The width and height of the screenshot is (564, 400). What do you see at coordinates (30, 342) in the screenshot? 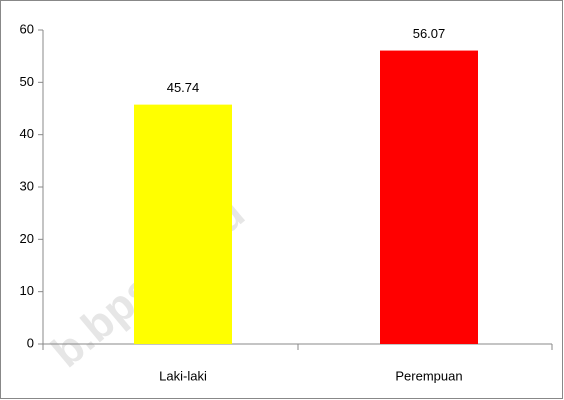
I see `y-tick-label: 0` at bounding box center [30, 342].